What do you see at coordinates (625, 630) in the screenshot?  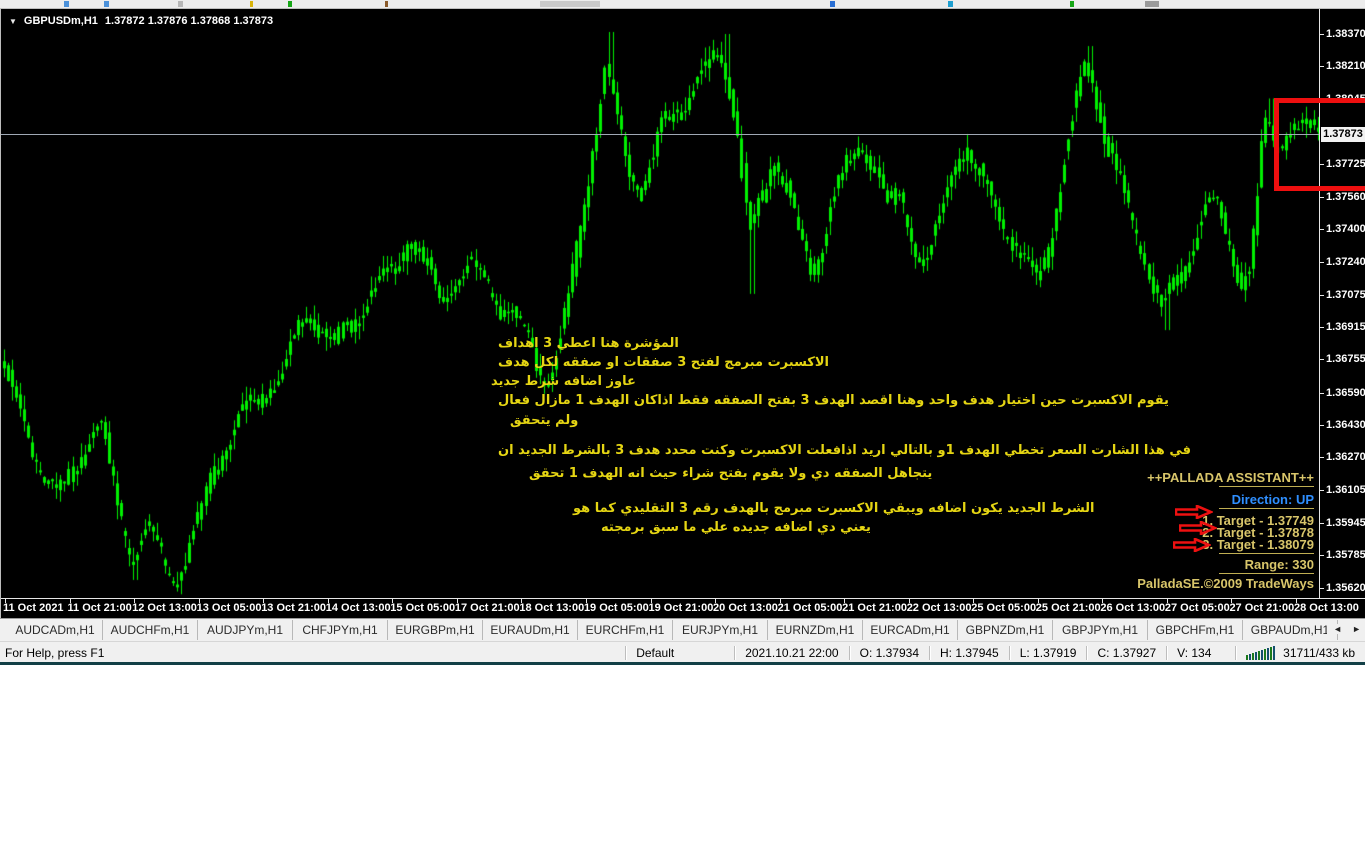 I see `symbol-tab: EURCHFm,H1` at bounding box center [625, 630].